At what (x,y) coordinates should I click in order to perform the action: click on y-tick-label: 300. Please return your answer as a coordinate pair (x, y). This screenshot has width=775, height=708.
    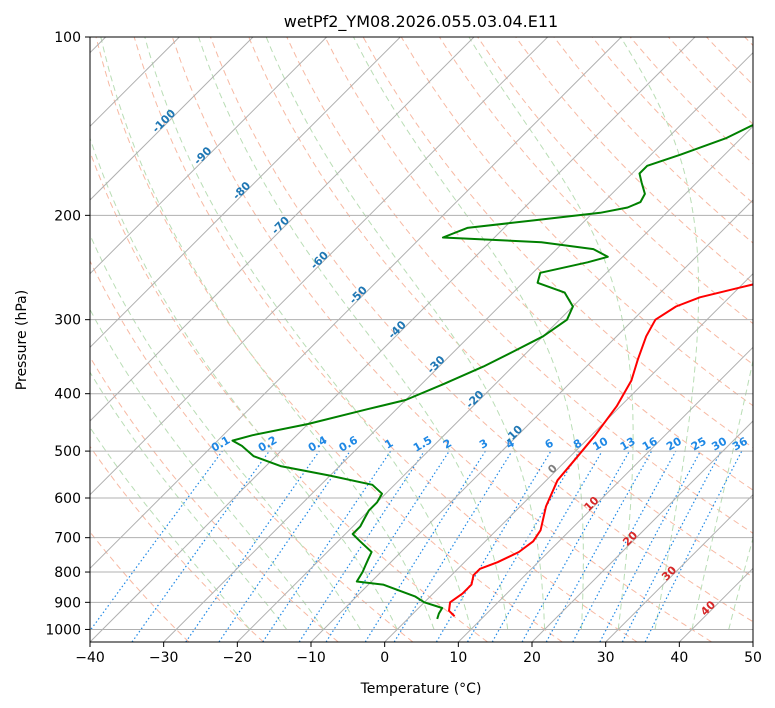
    Looking at the image, I should click on (67, 321).